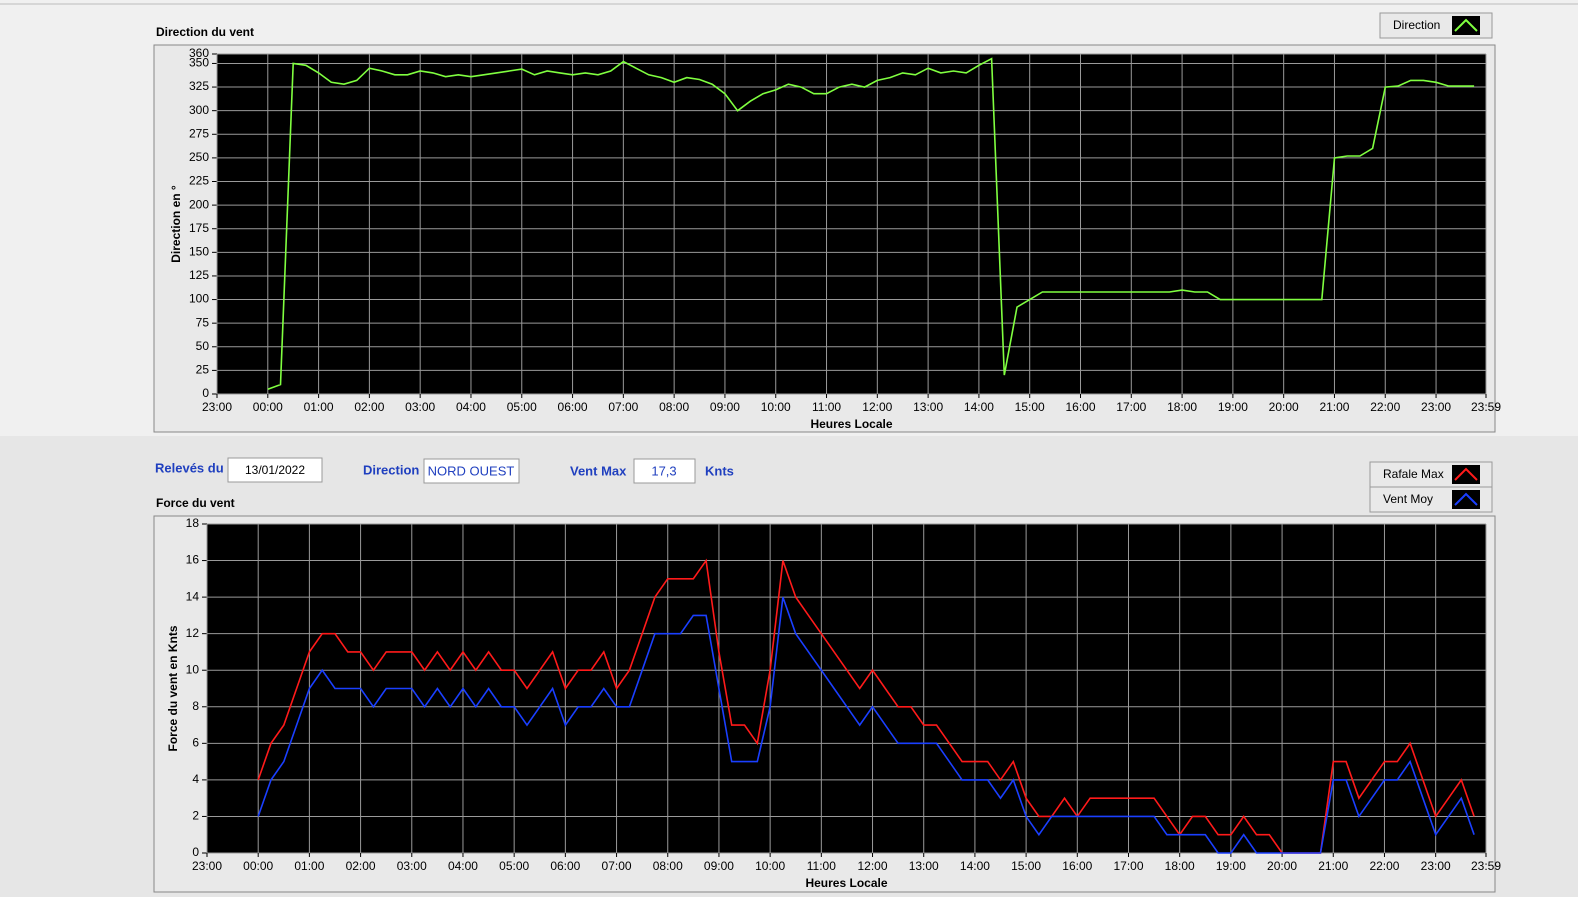  I want to click on direction-field, so click(471, 471).